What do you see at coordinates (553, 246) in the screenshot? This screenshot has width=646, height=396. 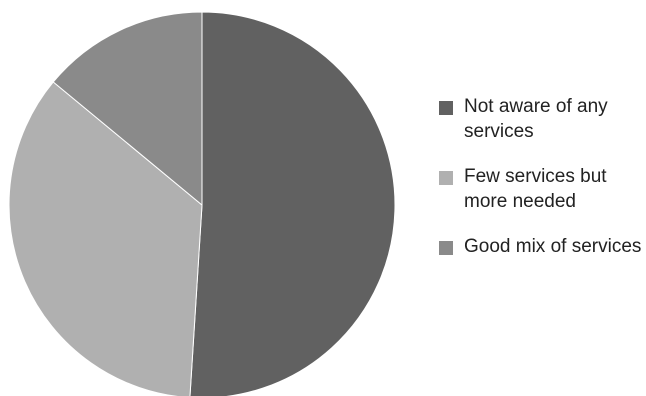 I see `legend-label-good-mix: Good mix of services` at bounding box center [553, 246].